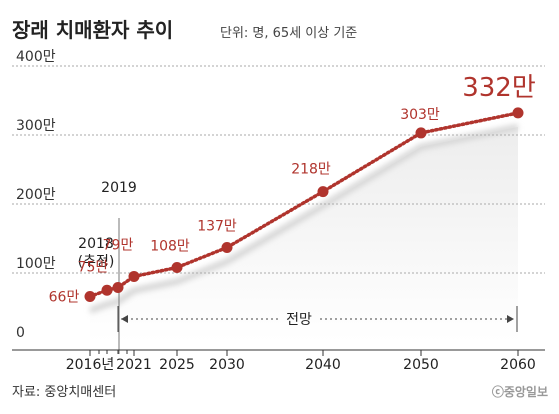 The width and height of the screenshot is (559, 414). I want to click on x-axis: 2016년 2021 2025 2030 2040 2050 2060, so click(278, 361).